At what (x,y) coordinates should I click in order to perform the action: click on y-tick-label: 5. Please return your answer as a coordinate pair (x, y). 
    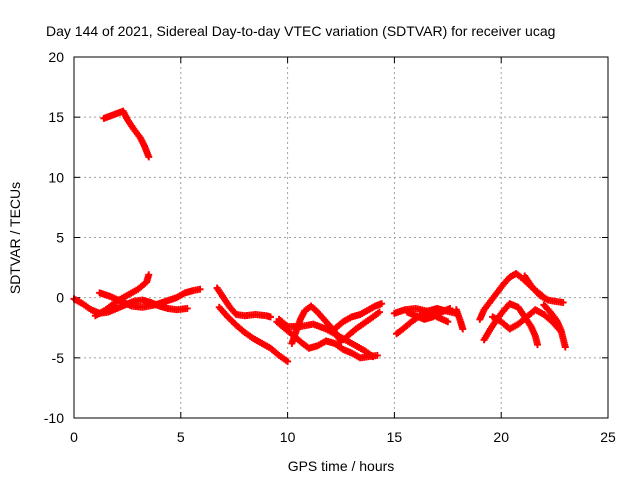
    Looking at the image, I should click on (60, 238).